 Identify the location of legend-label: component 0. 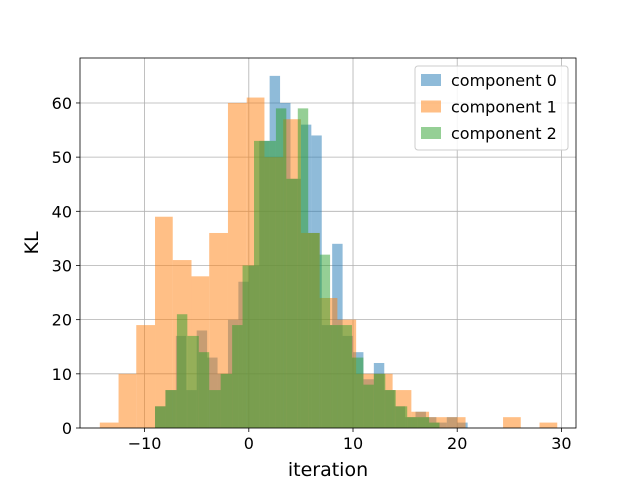
(504, 80).